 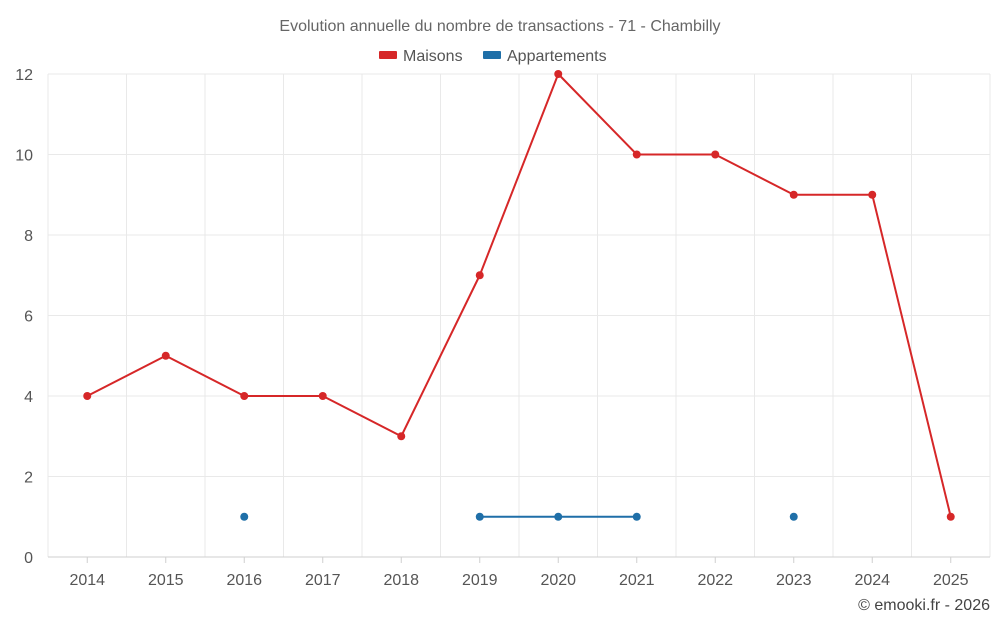 What do you see at coordinates (24, 75) in the screenshot?
I see `y-tick-label: 12` at bounding box center [24, 75].